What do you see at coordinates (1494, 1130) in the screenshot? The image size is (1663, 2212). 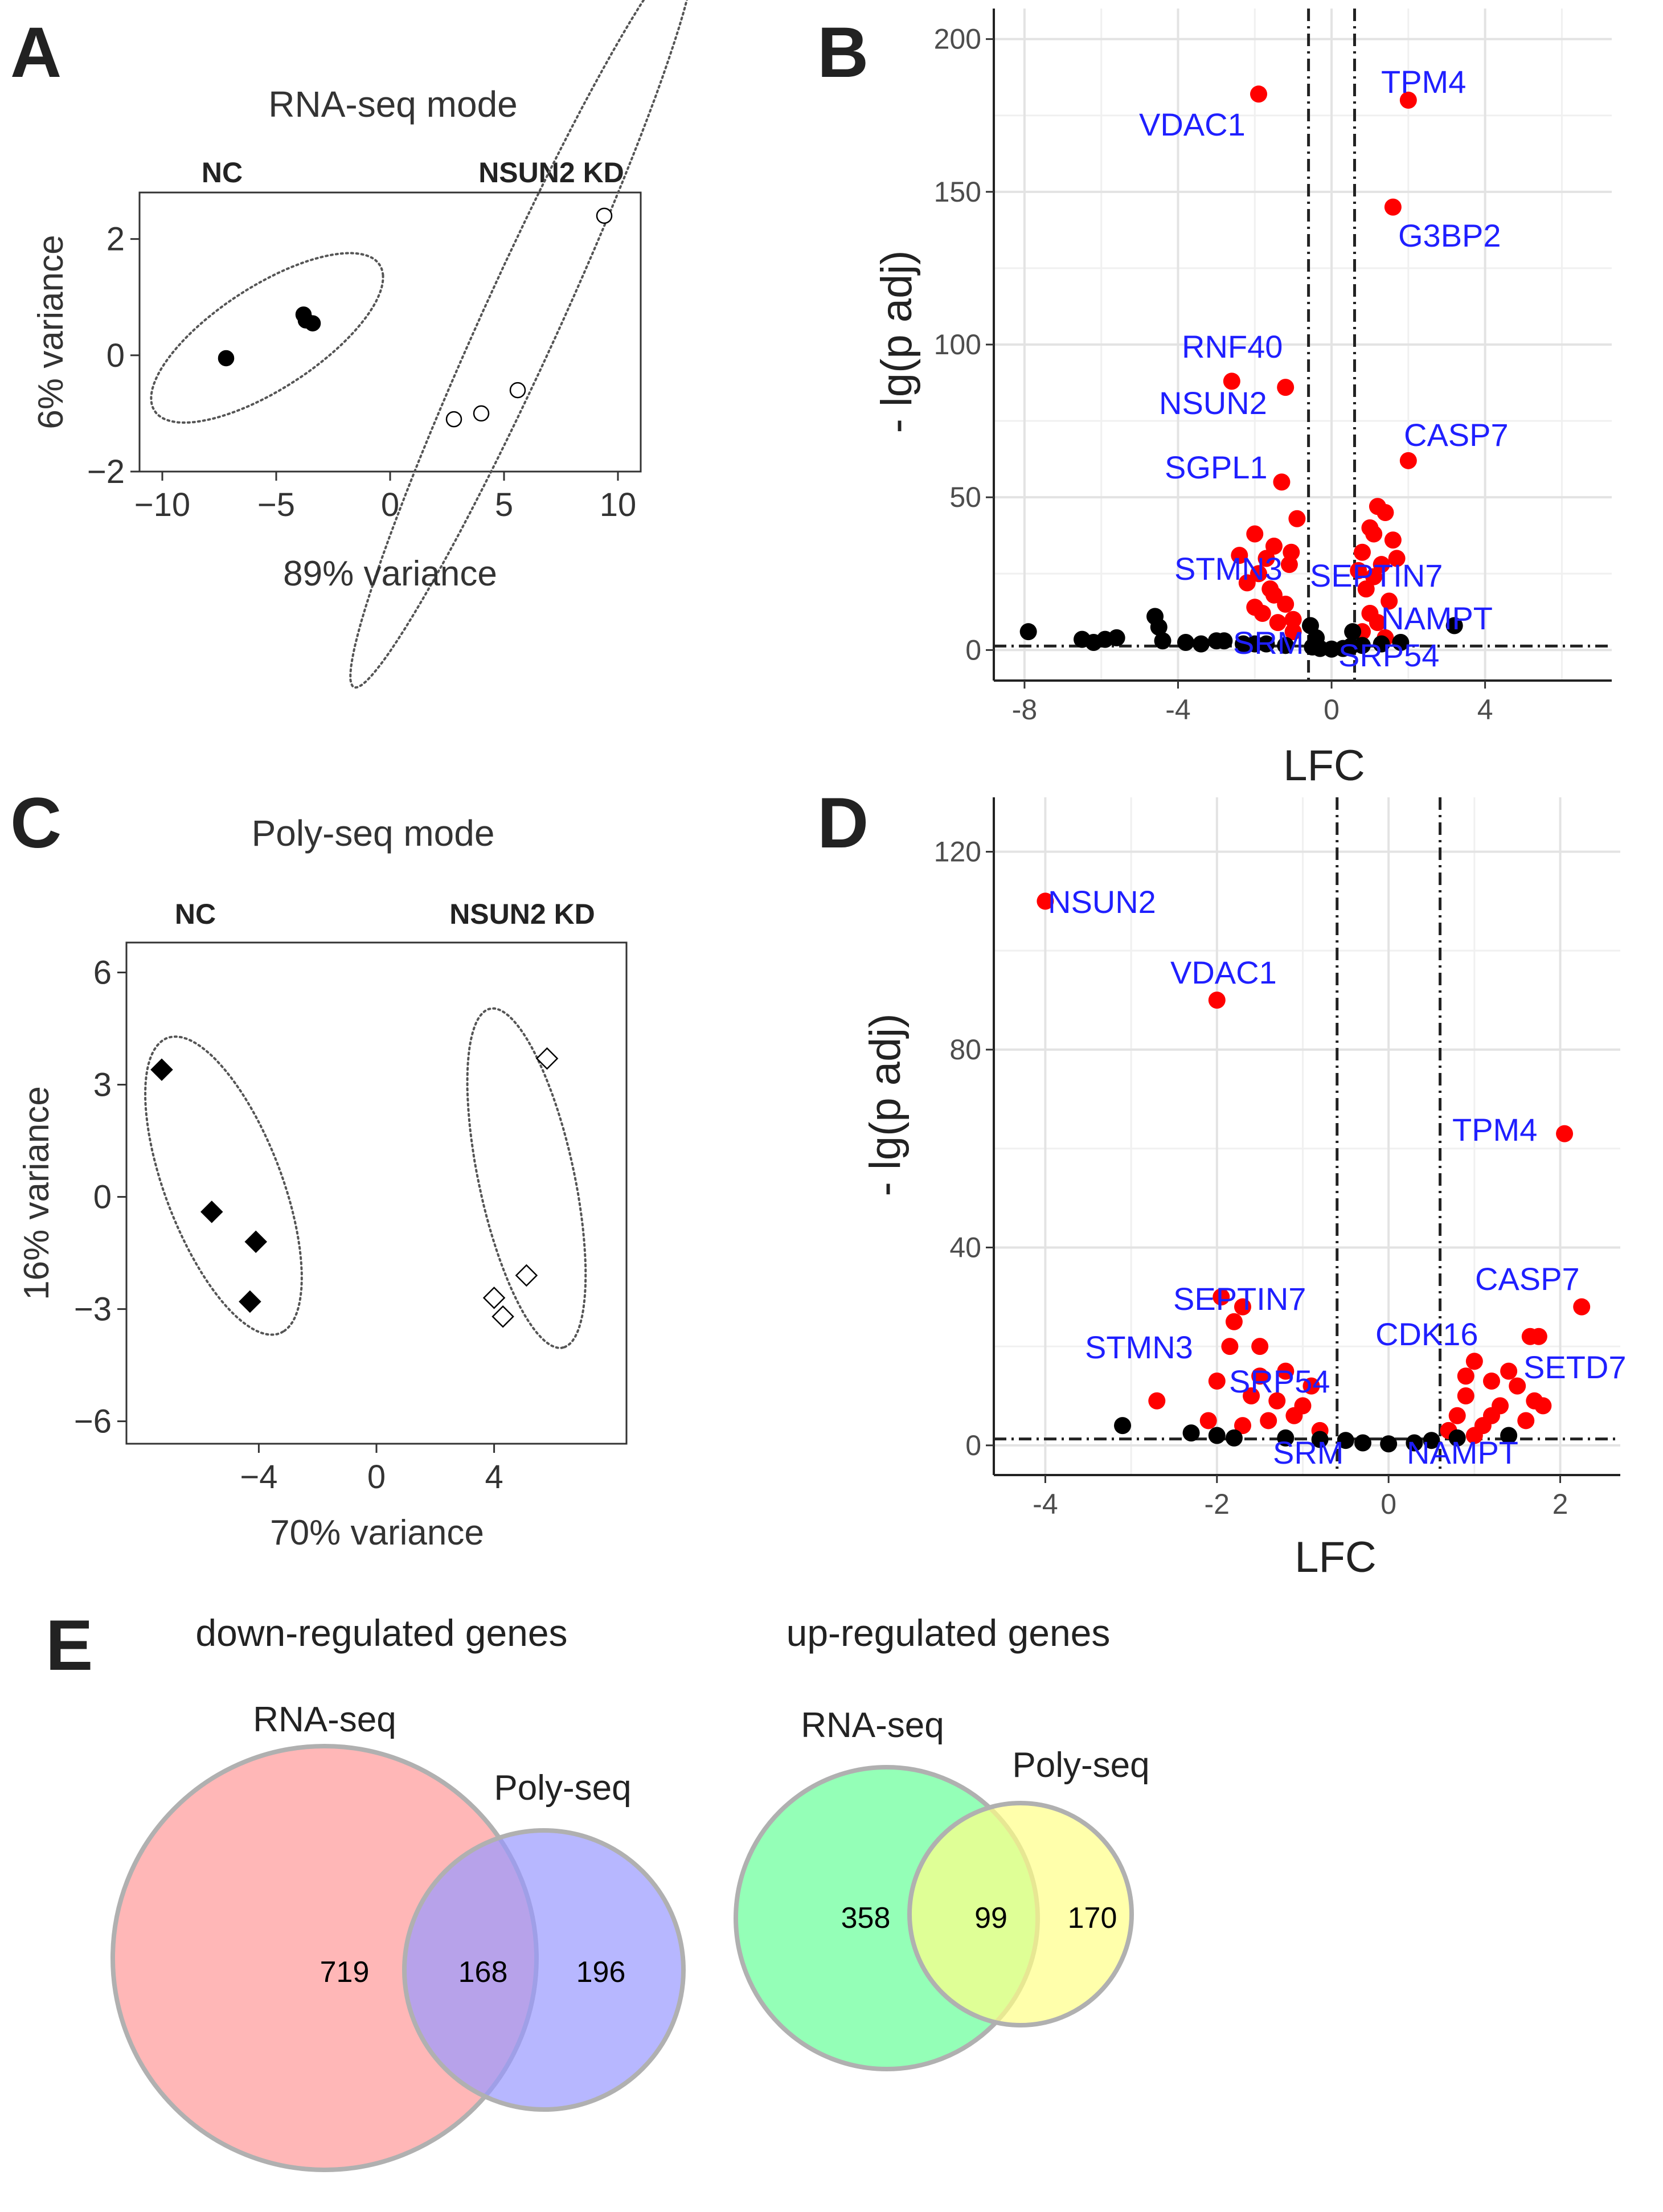 I see `d-gene-label: TPM4` at bounding box center [1494, 1130].